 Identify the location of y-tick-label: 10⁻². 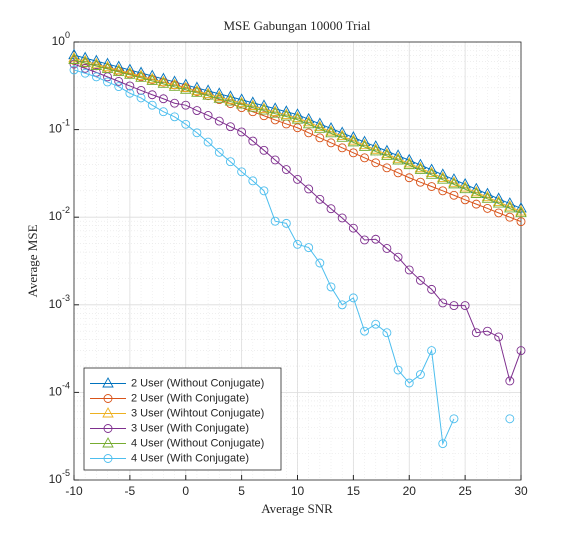
(59, 215).